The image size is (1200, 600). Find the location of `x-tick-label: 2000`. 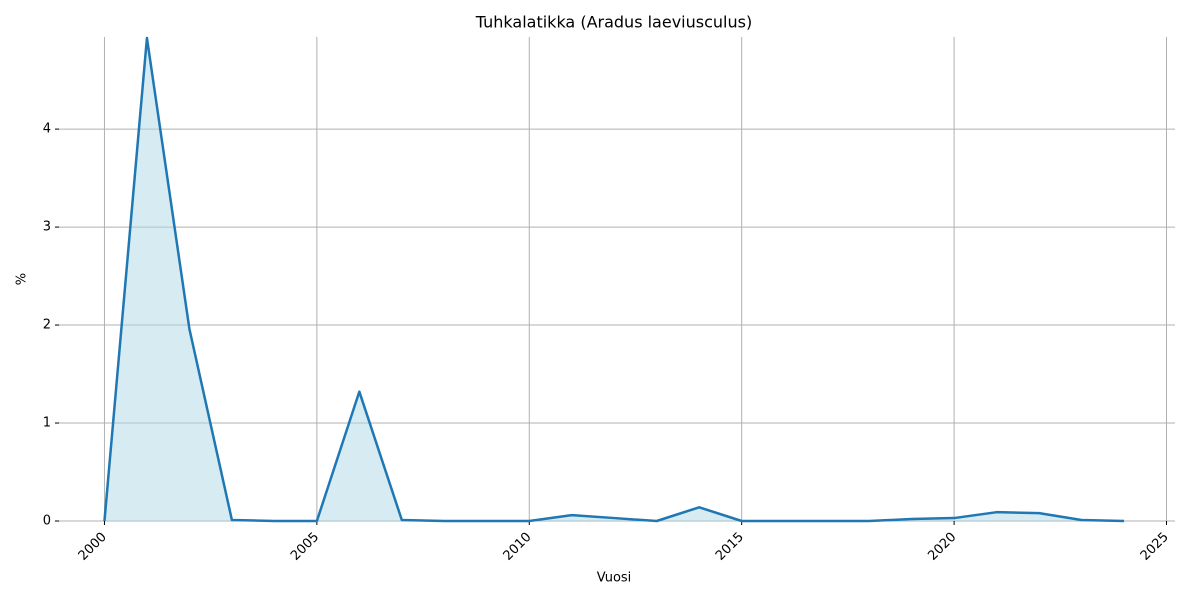

x-tick-label: 2000 is located at coordinates (93, 547).